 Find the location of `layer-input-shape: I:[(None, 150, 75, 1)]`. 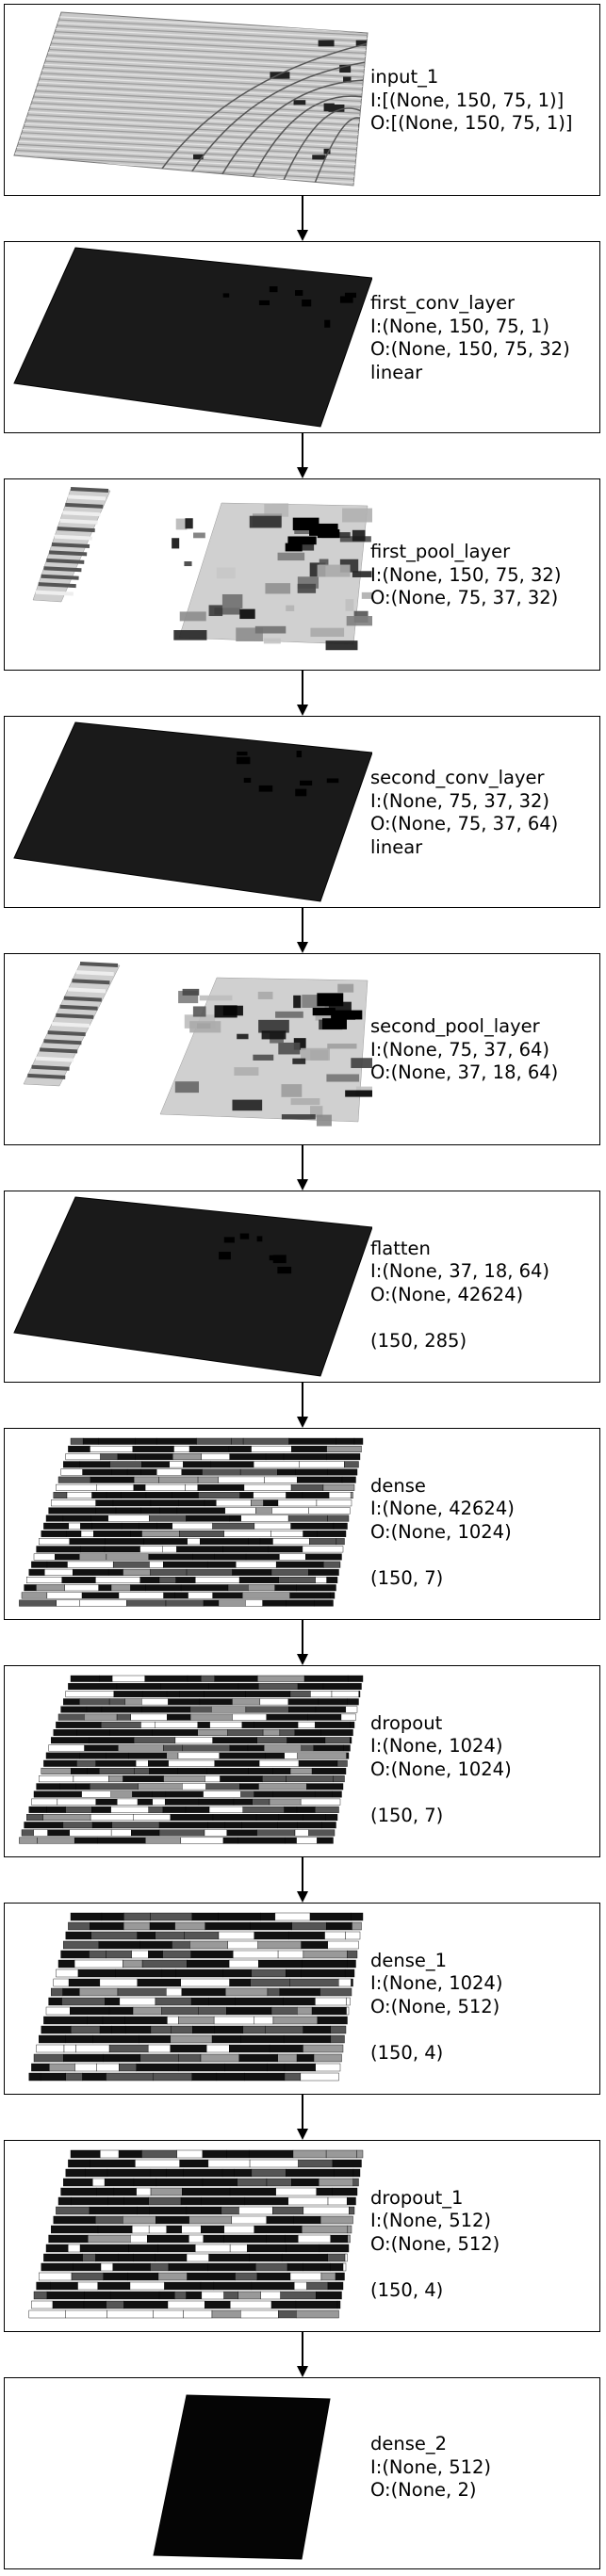

layer-input-shape: I:[(None, 150, 75, 1)] is located at coordinates (467, 100).